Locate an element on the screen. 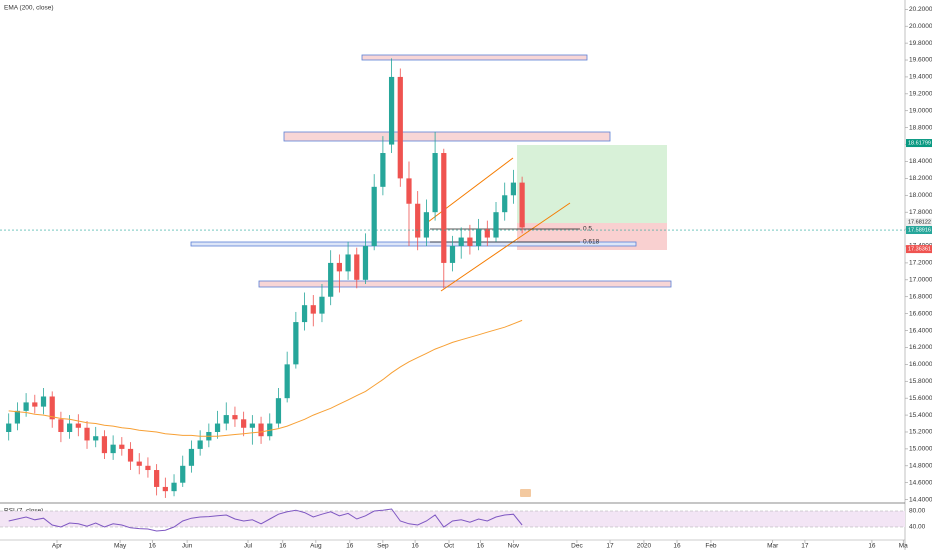  y-tick-label: 16.80000 is located at coordinates (920, 296).